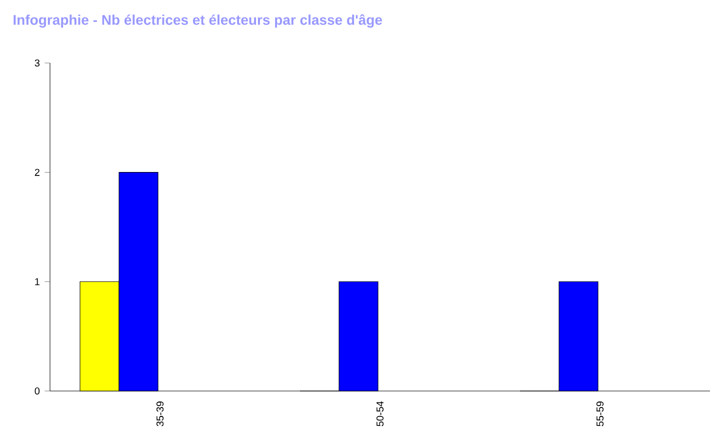 This screenshot has width=728, height=434. What do you see at coordinates (160, 414) in the screenshot?
I see `x-tick-label: 35-39` at bounding box center [160, 414].